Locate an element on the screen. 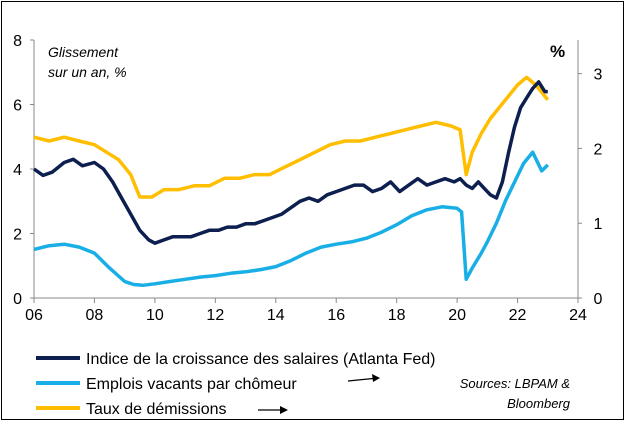 The width and height of the screenshot is (627, 423). legend-arrow-quits is located at coordinates (273, 410).